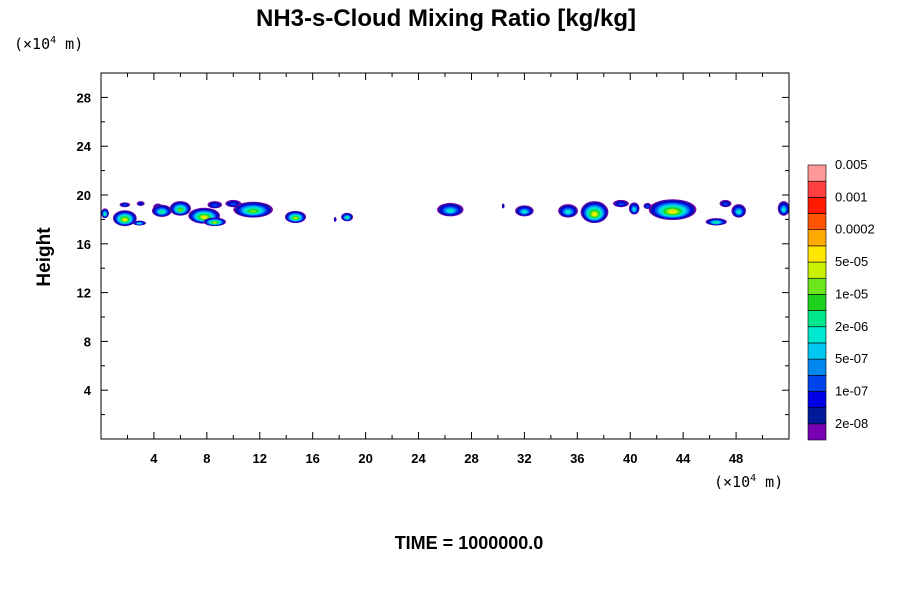  What do you see at coordinates (736, 458) in the screenshot?
I see `x-tick-label: 48` at bounding box center [736, 458].